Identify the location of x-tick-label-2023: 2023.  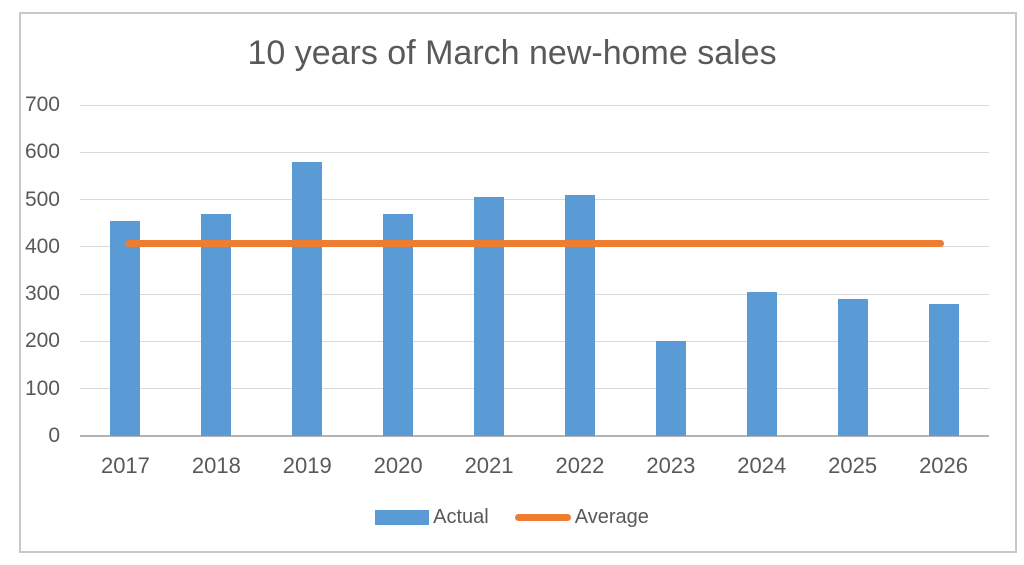
(671, 465).